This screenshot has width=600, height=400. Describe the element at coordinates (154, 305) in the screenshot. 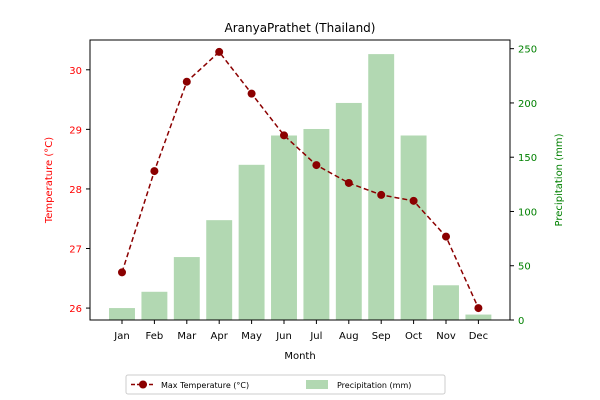

I see `bar-feb` at that location.